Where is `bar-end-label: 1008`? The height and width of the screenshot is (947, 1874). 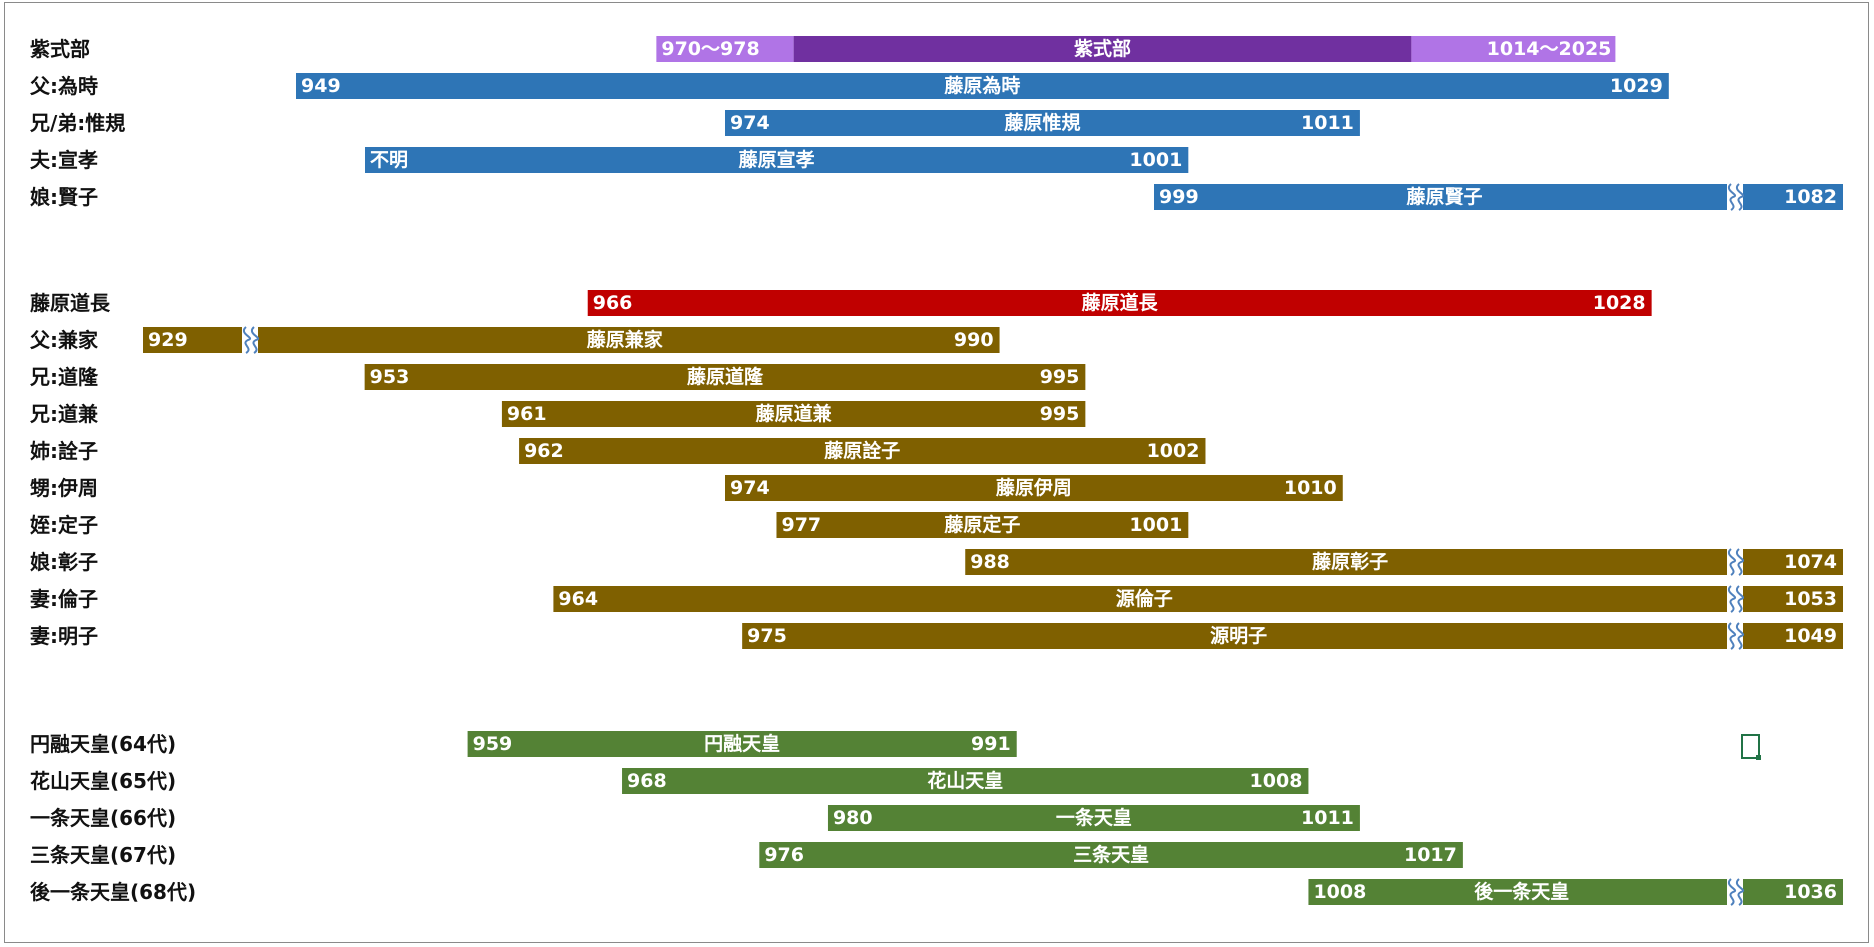 bar-end-label: 1008 is located at coordinates (1276, 781).